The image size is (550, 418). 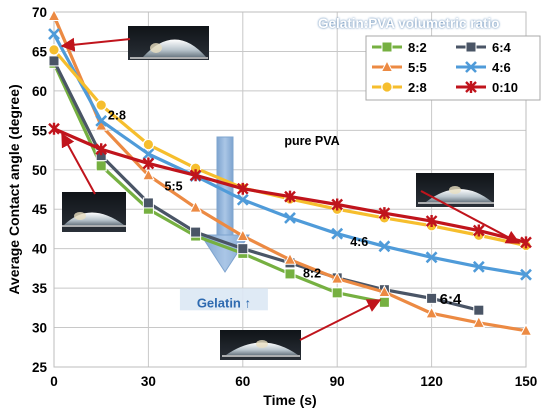 What do you see at coordinates (399, 47) in the screenshot?
I see `legend-item: 8:2` at bounding box center [399, 47].